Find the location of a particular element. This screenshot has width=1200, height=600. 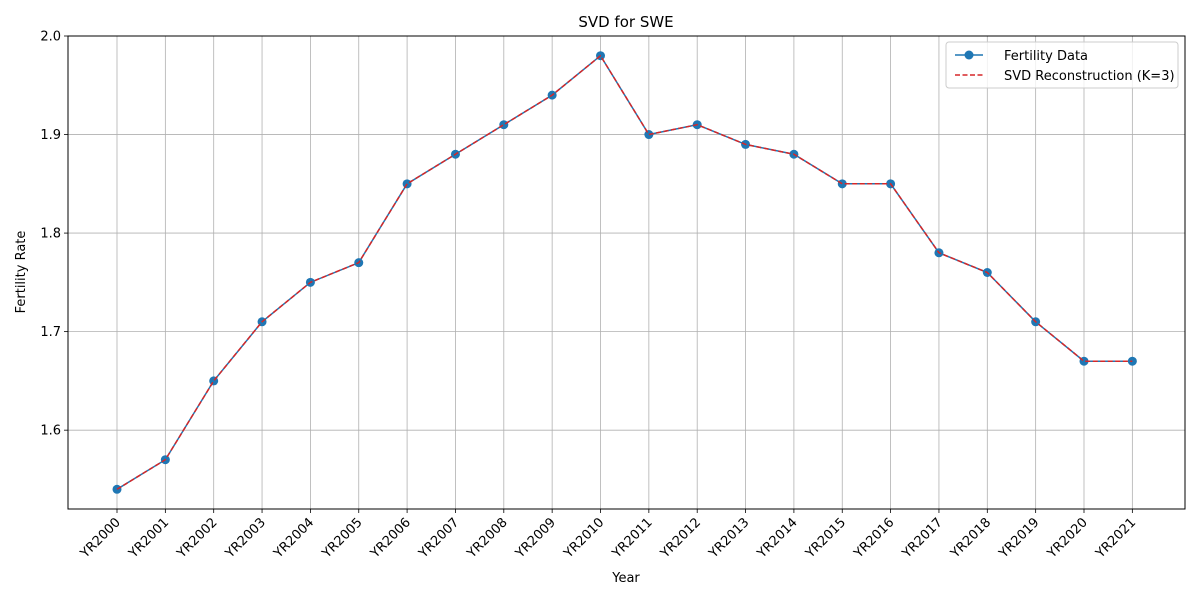

y-tick-label: 1.9 is located at coordinates (50, 135).